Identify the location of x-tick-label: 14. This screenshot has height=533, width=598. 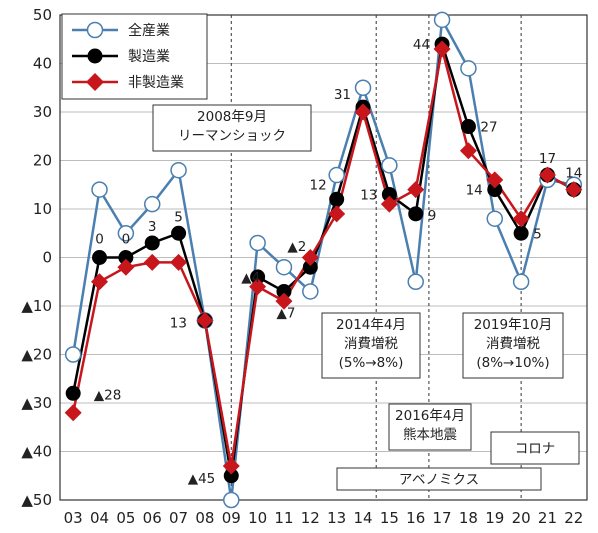
(362, 518).